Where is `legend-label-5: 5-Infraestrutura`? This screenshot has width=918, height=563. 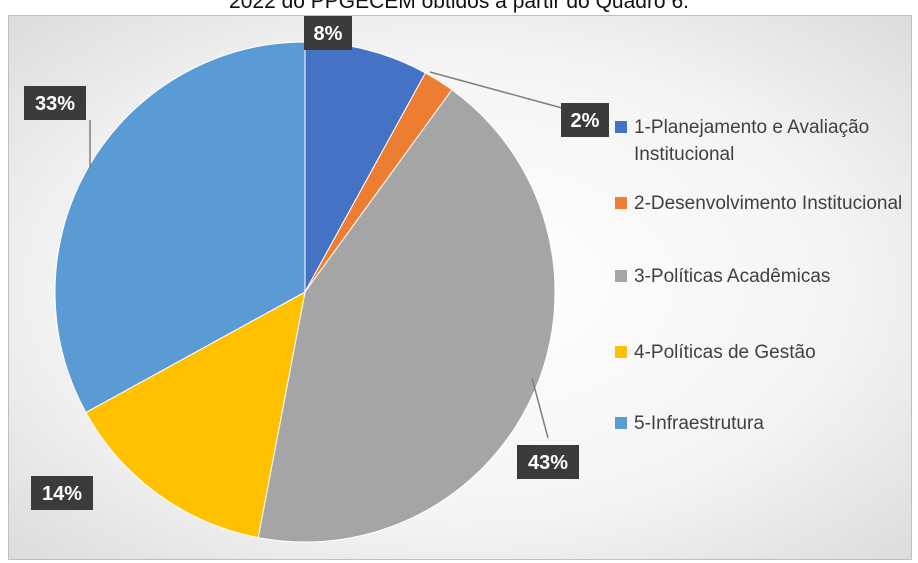
legend-label-5: 5-Infraestrutura is located at coordinates (699, 423).